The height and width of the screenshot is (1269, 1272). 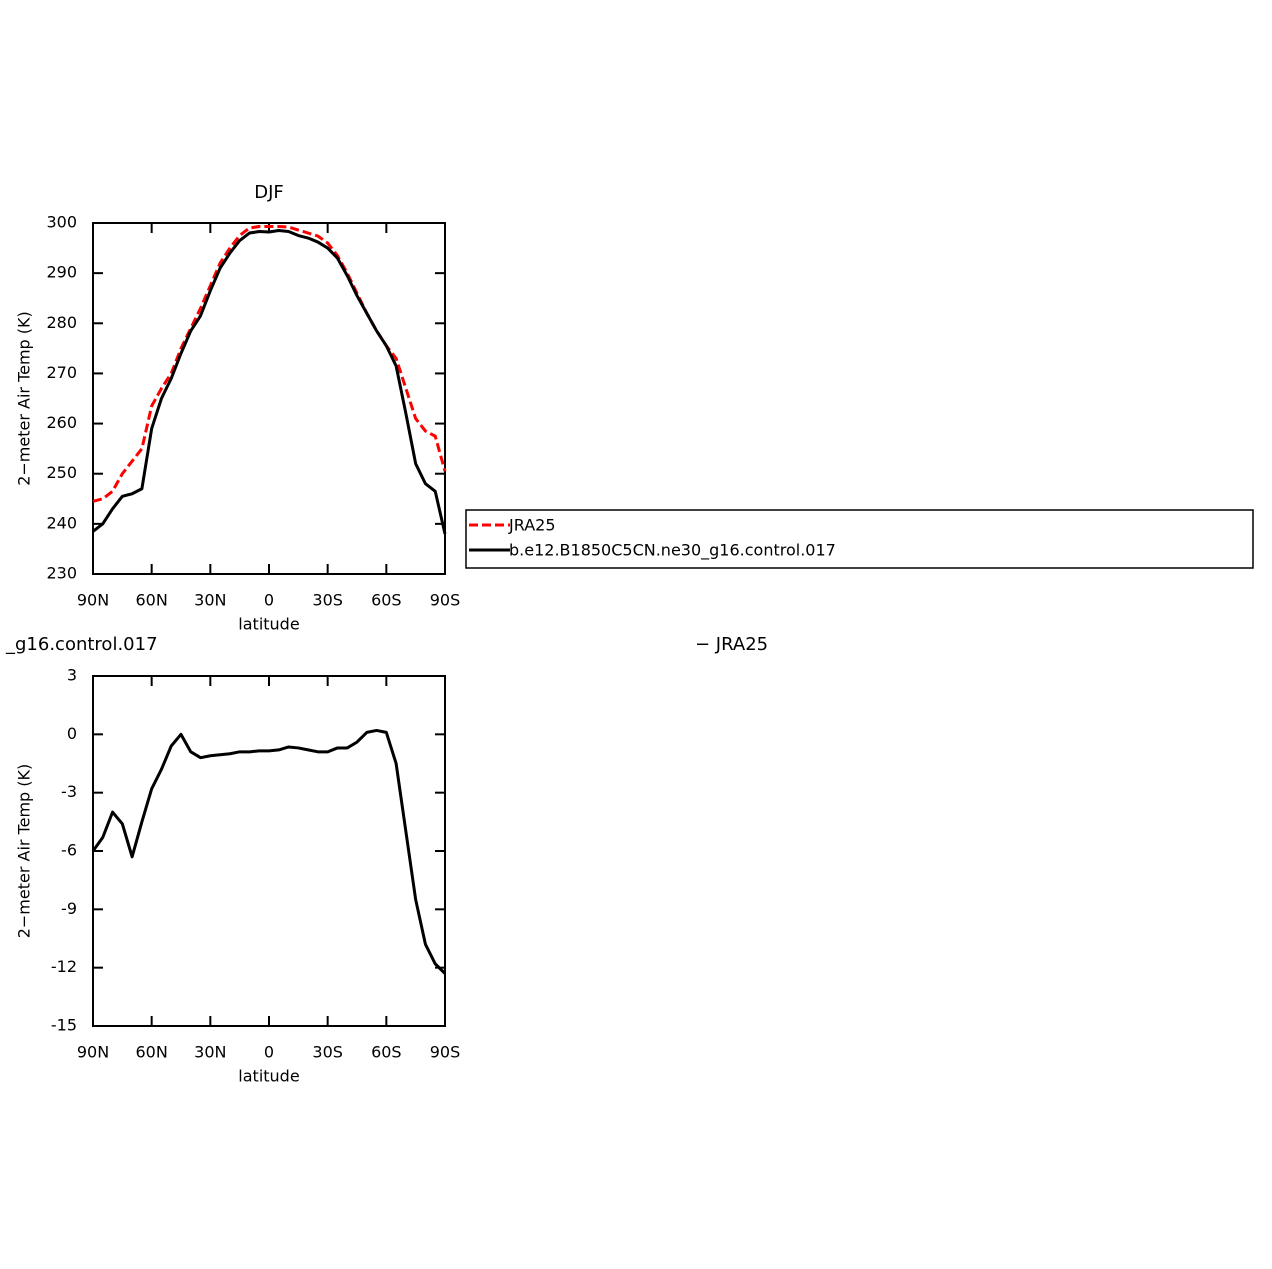 What do you see at coordinates (69, 908) in the screenshot?
I see `y-tick-label: -9` at bounding box center [69, 908].